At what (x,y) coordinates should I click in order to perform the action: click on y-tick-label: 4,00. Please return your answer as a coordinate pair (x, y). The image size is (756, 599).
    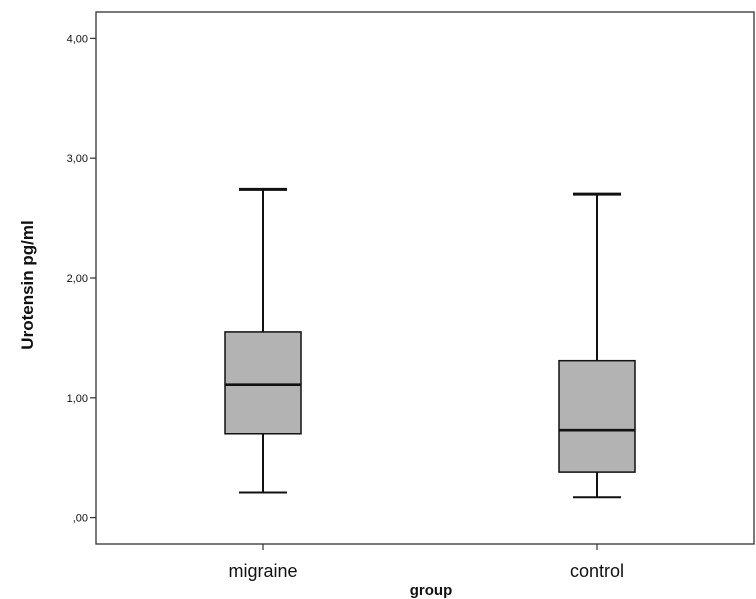
    Looking at the image, I should click on (77, 39).